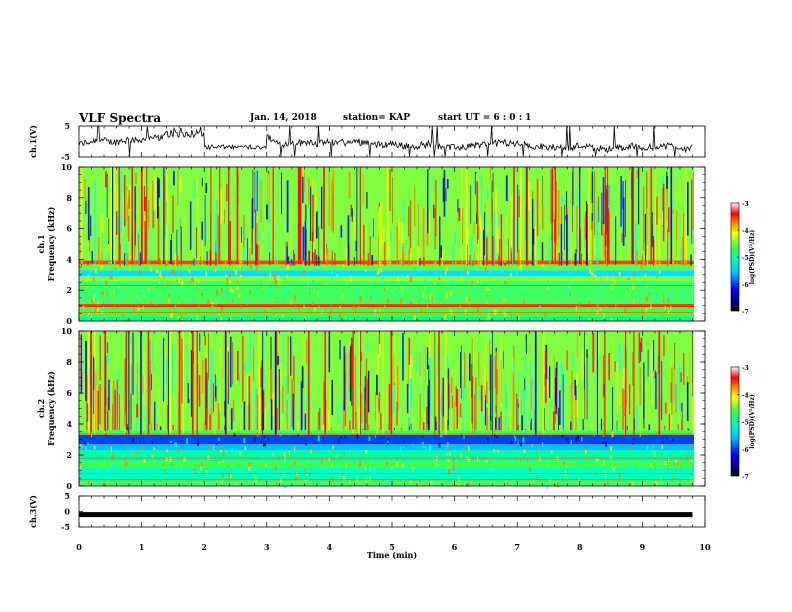  Describe the element at coordinates (69, 259) in the screenshot. I see `ch1-y-tick-label: 4` at that location.